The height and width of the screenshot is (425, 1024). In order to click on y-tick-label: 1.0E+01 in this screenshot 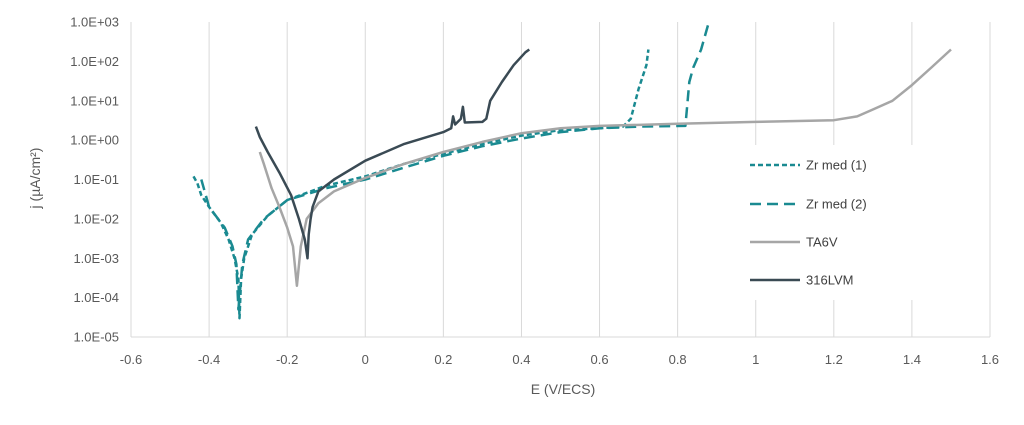, I will do `click(94, 100)`.